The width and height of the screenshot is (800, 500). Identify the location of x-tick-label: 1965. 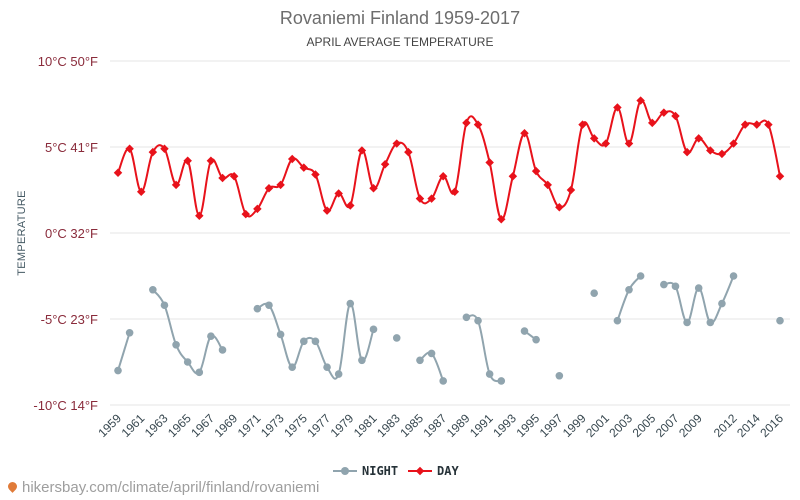
(179, 425).